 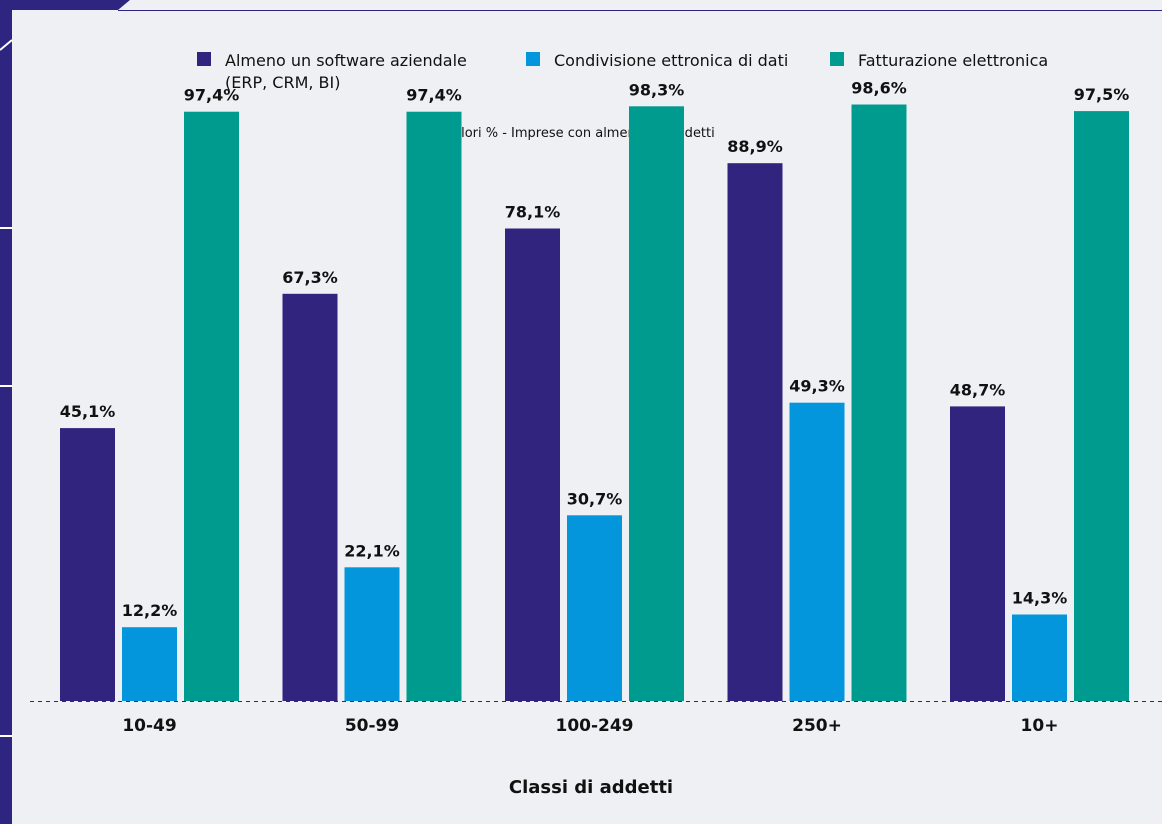 I want to click on x-tick-label: 10+, so click(x=1040, y=726).